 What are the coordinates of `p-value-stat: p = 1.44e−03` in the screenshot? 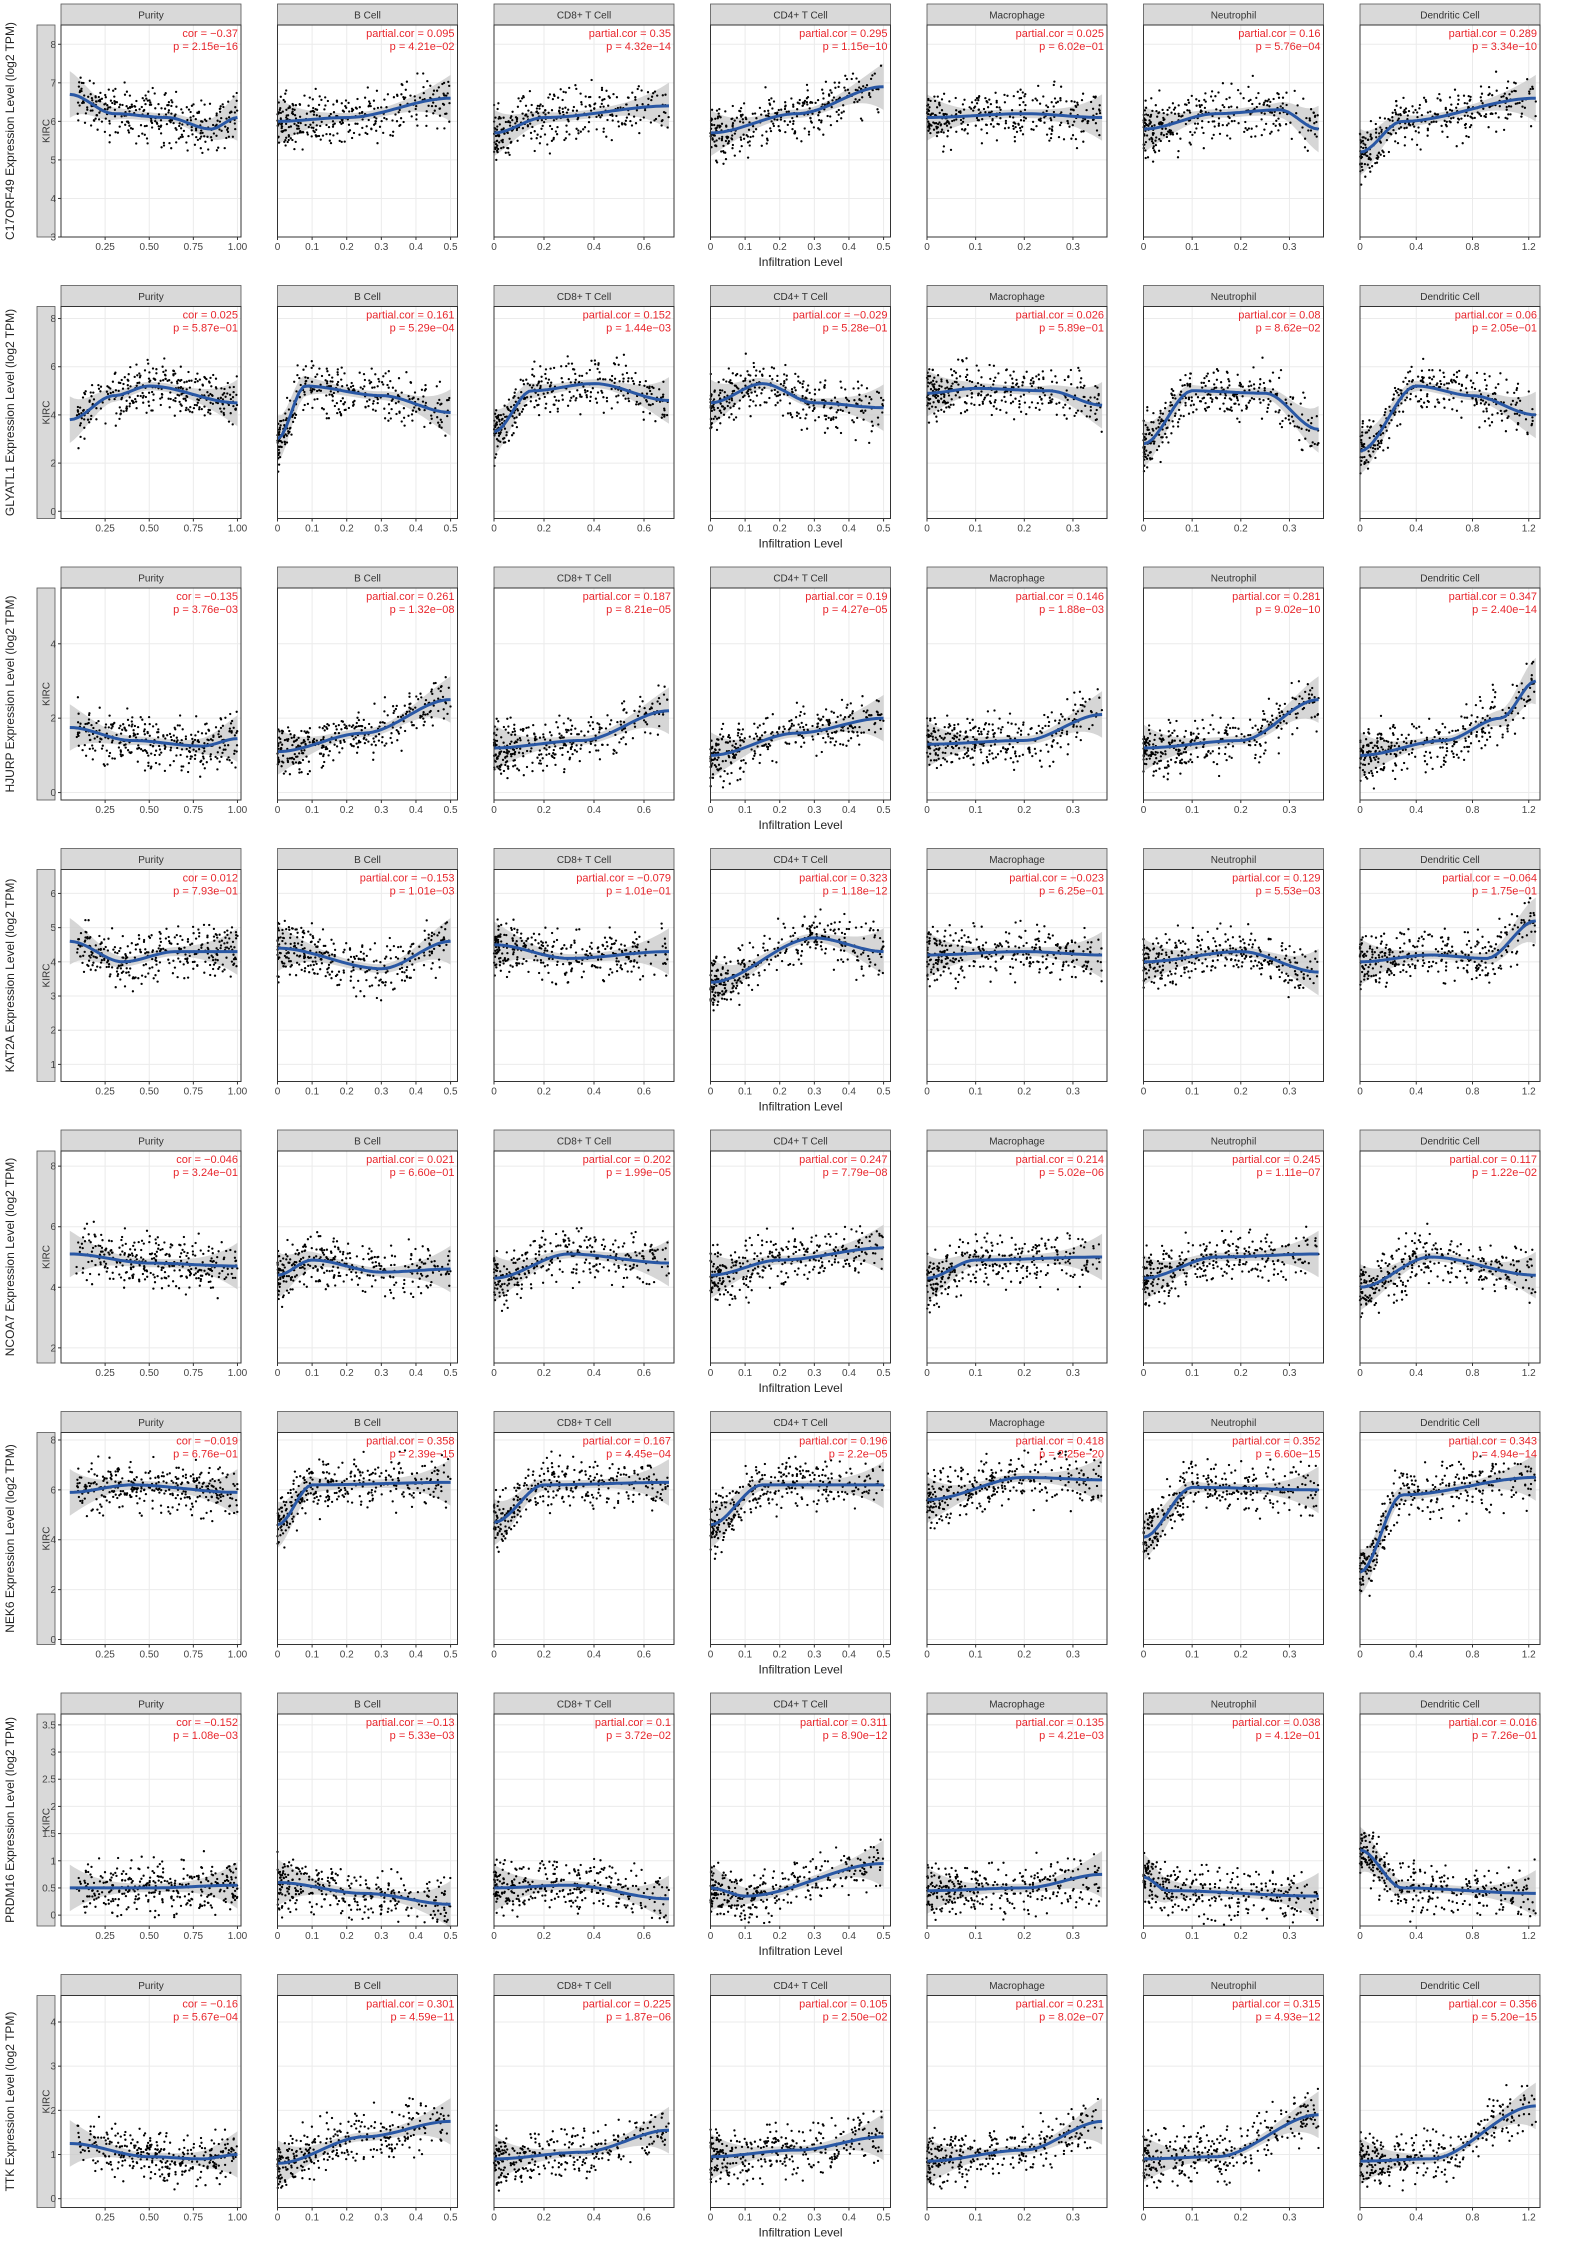 It's located at (638, 329).